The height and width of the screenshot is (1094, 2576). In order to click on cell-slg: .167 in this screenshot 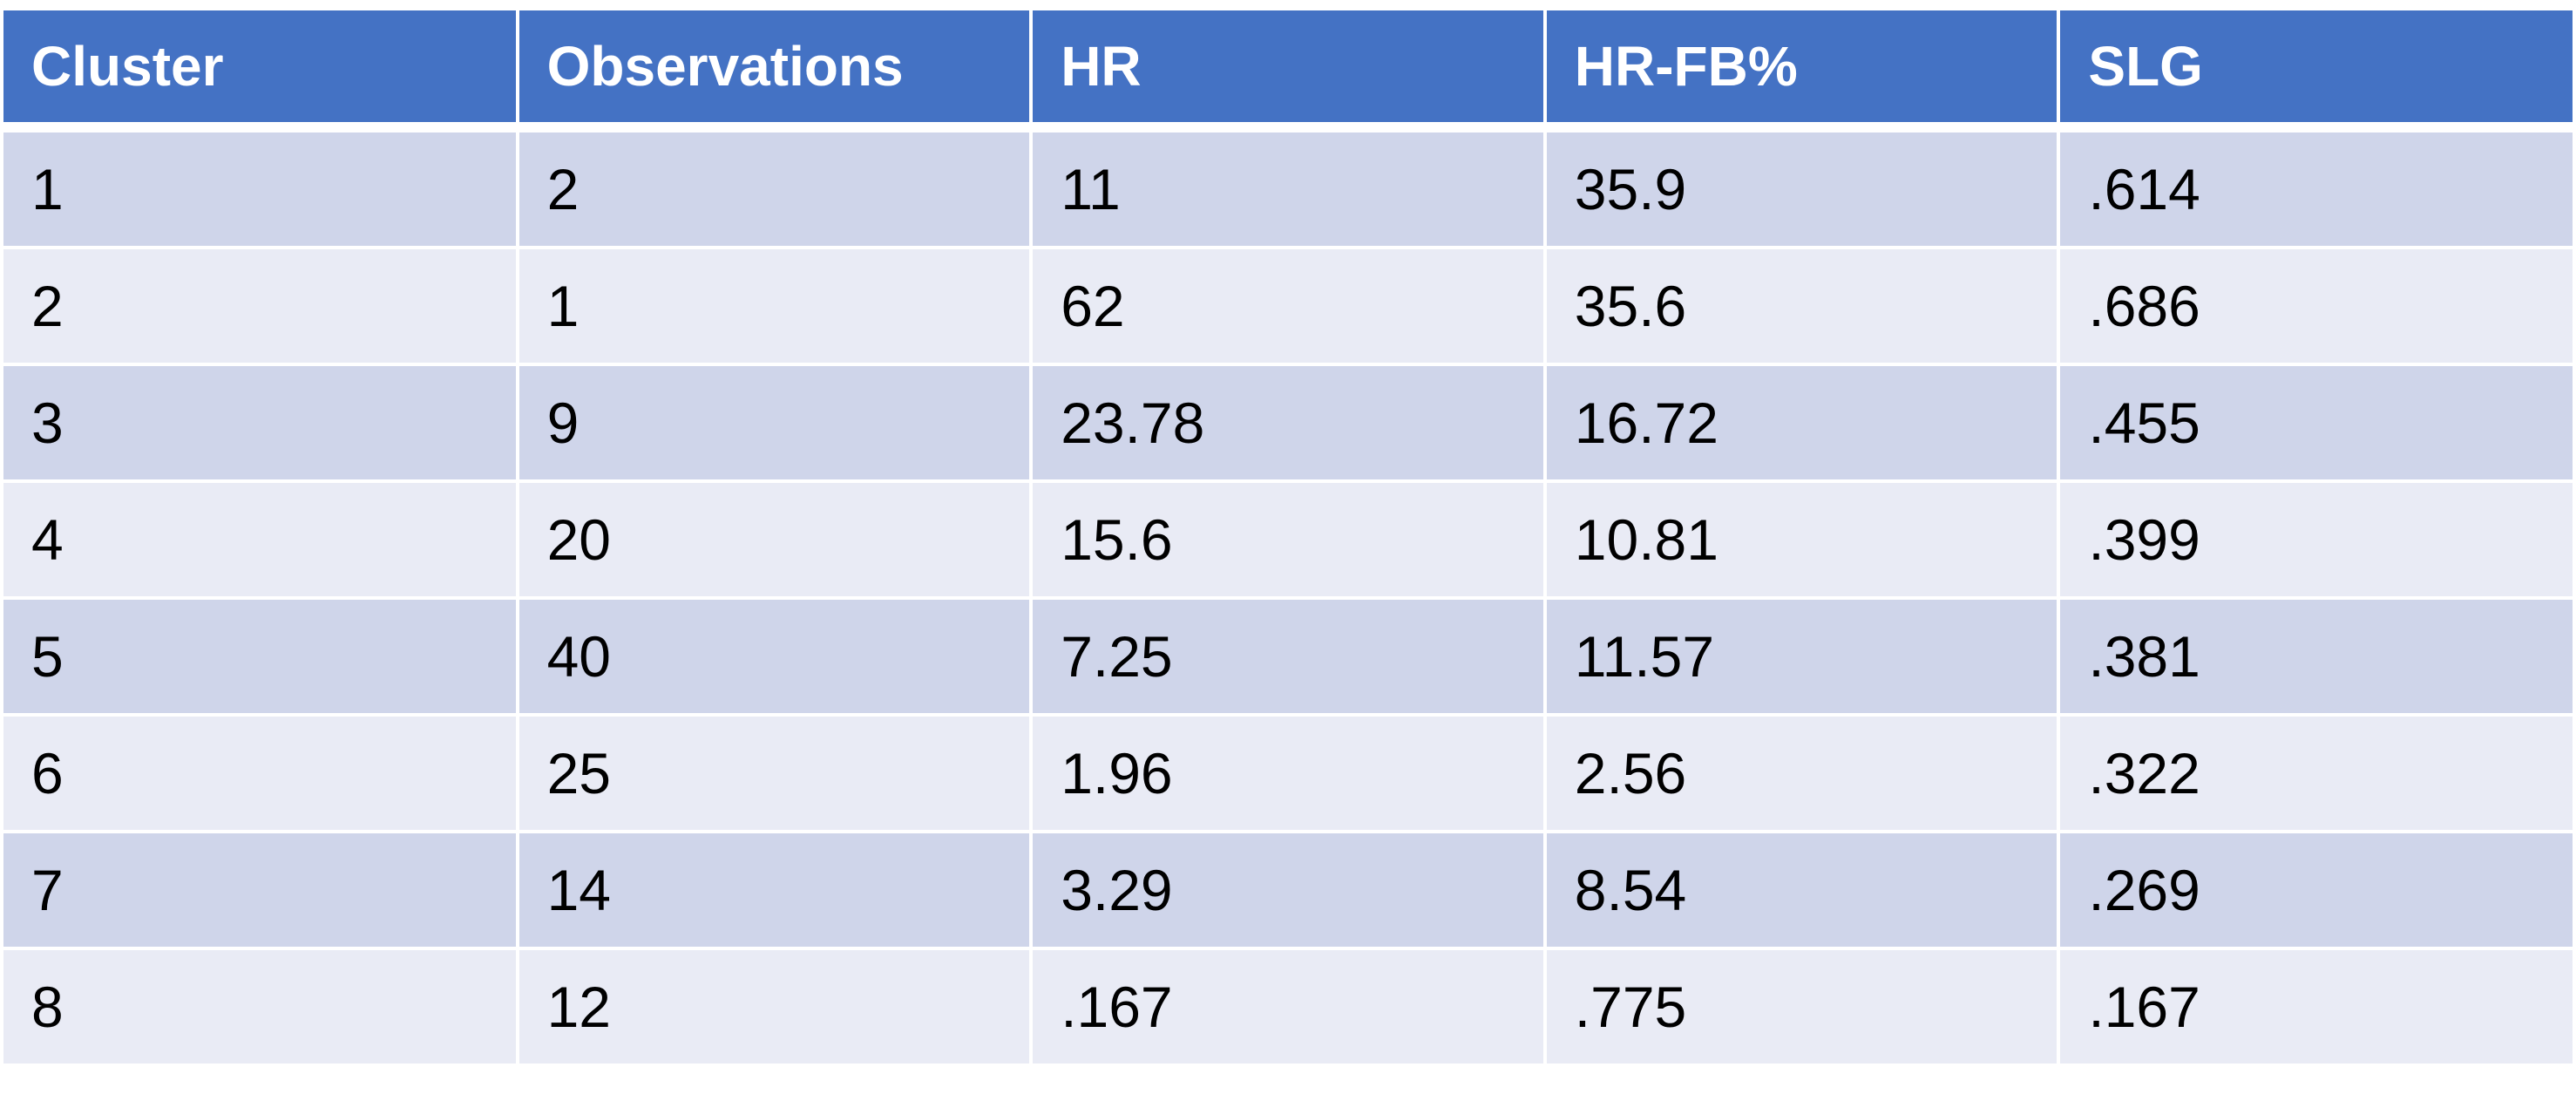, I will do `click(2315, 1005)`.